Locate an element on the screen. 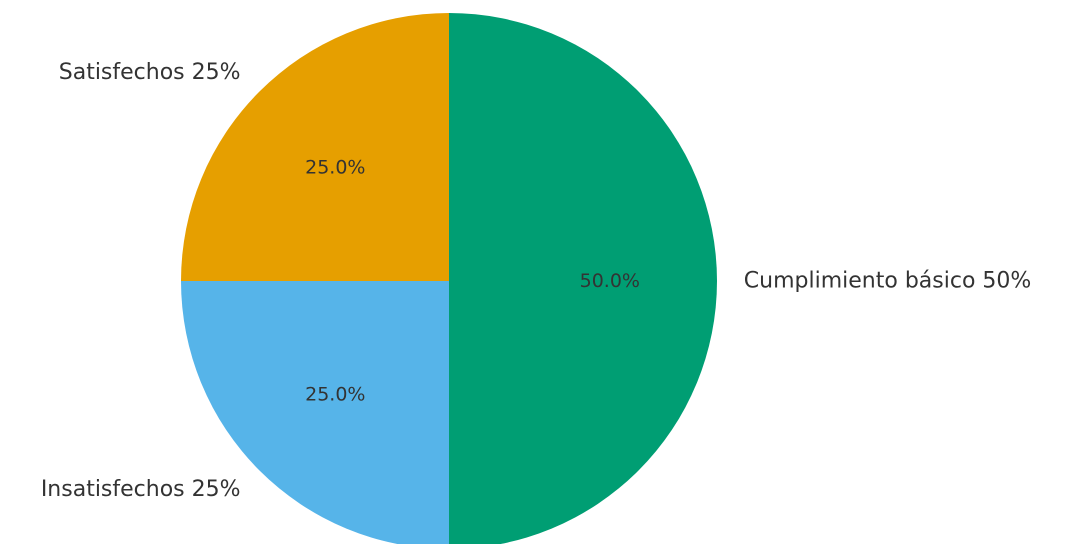 The width and height of the screenshot is (1081, 544). slice-category-label: Insatisfechos 25% is located at coordinates (141, 489).